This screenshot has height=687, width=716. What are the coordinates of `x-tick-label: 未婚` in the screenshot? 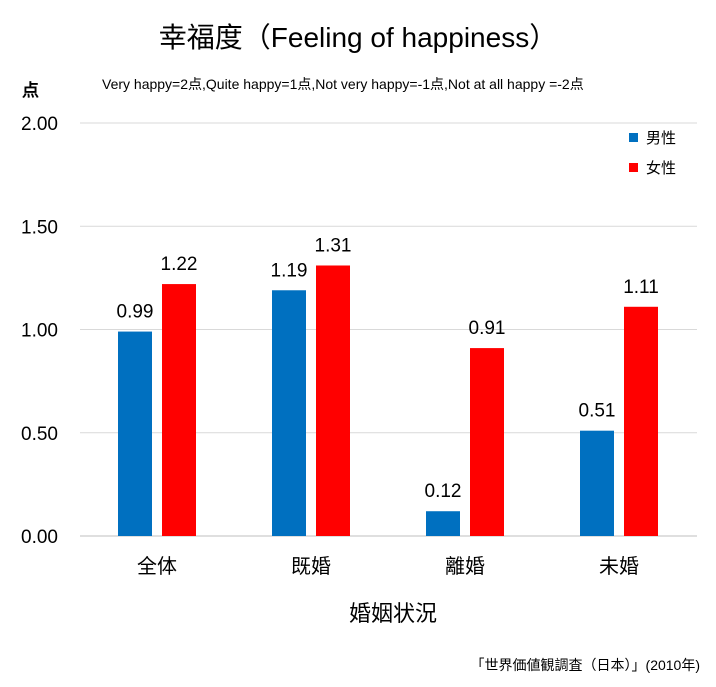 It's located at (619, 566).